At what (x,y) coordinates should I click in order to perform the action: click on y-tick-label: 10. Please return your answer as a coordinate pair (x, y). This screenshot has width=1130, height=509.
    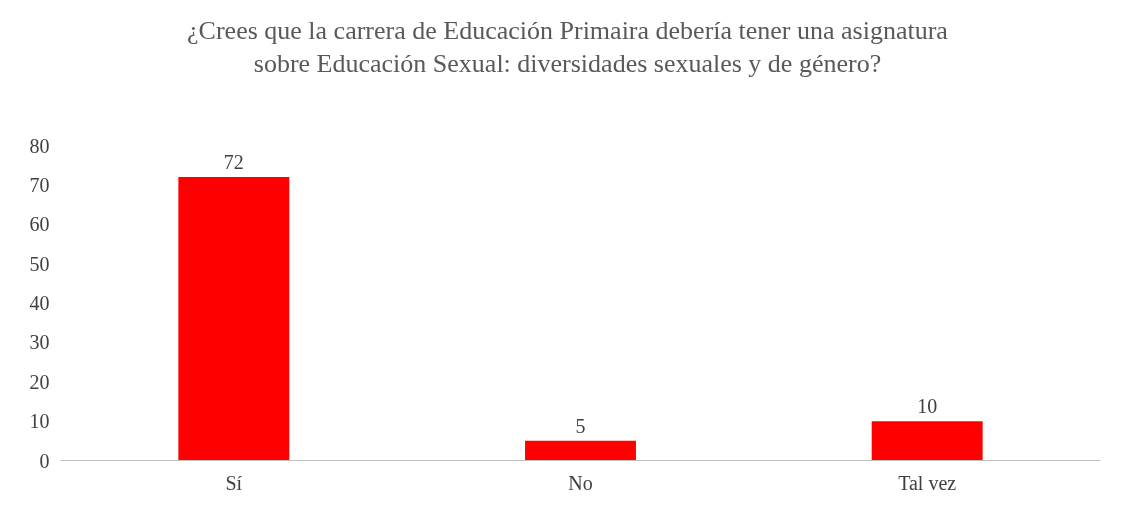
    Looking at the image, I should click on (39, 421).